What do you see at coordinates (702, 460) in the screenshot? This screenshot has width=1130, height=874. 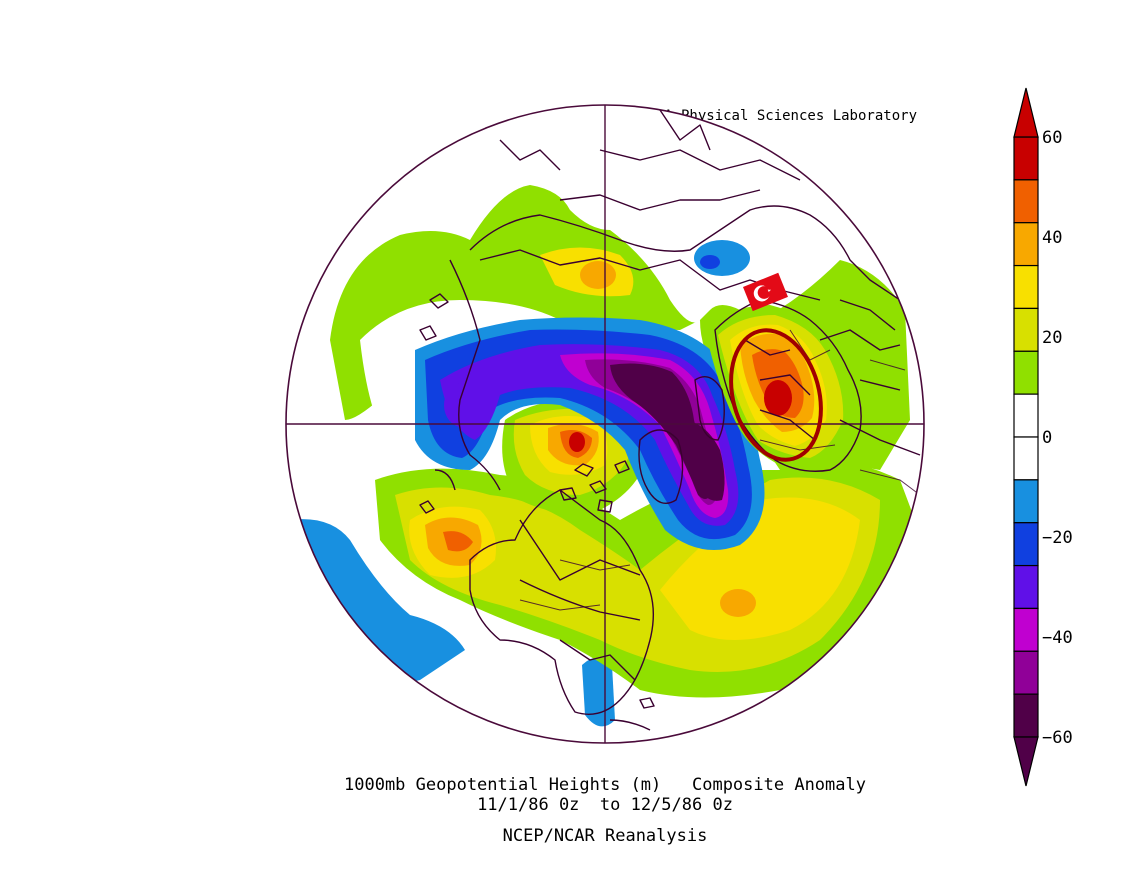 I see `anomaly-neg-dark-core2` at bounding box center [702, 460].